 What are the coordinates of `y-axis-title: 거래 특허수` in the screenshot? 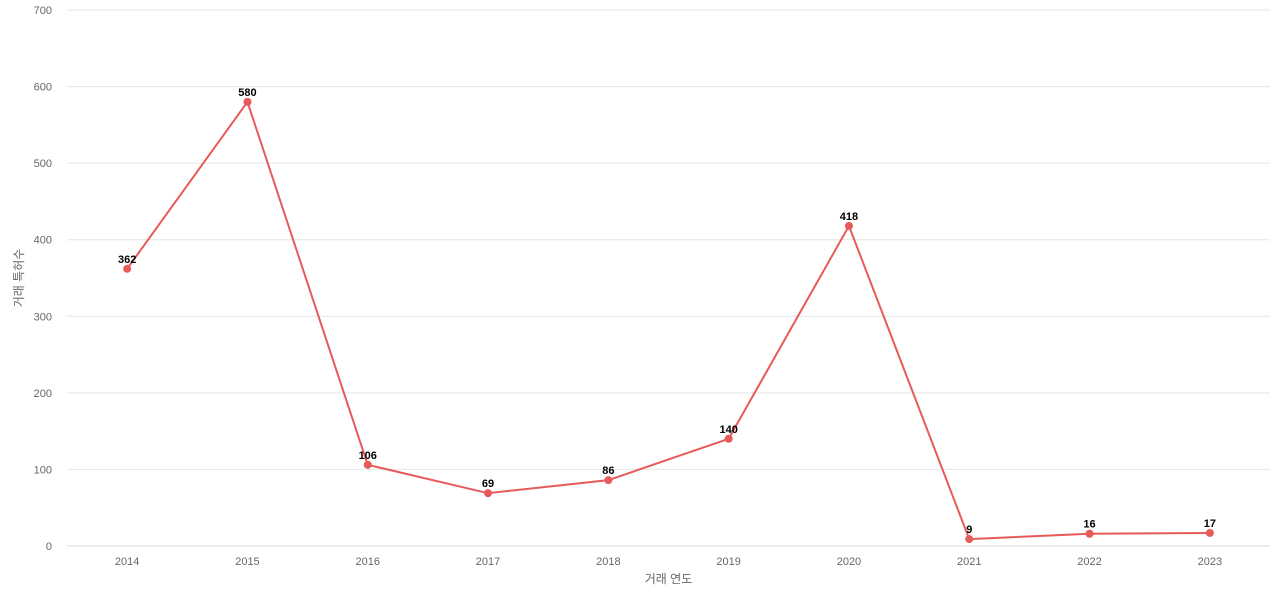 It's located at (19, 278).